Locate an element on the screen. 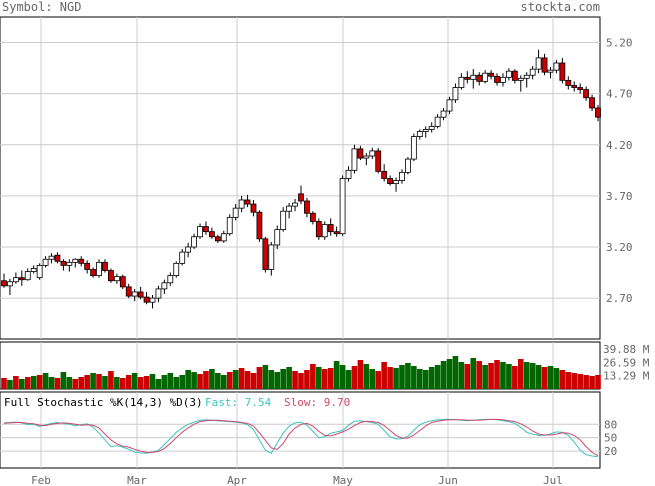 Image resolution: width=655 pixels, height=486 pixels. price-tick-label: 3.20 is located at coordinates (619, 247).